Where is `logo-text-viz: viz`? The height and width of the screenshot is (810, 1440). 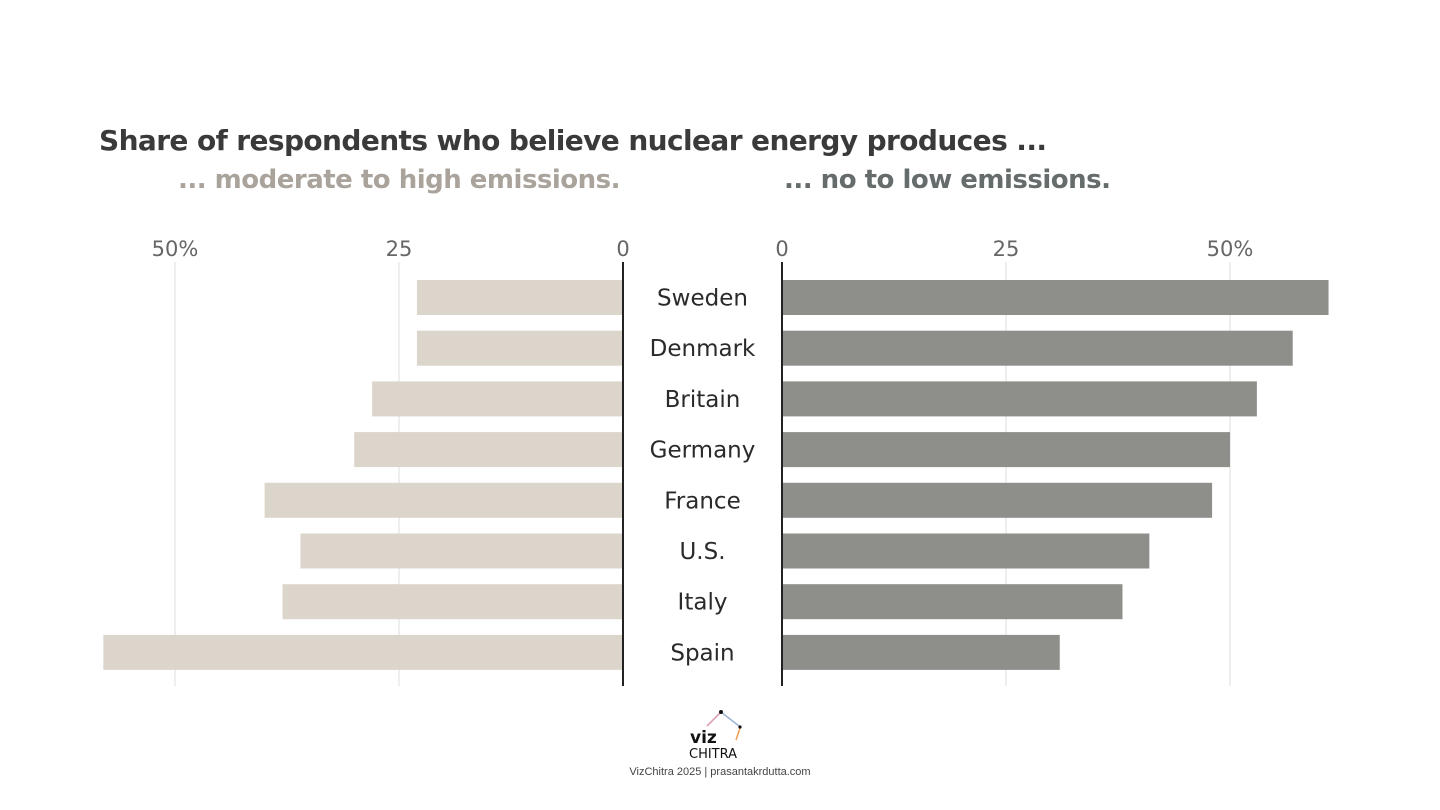 logo-text-viz: viz is located at coordinates (703, 738).